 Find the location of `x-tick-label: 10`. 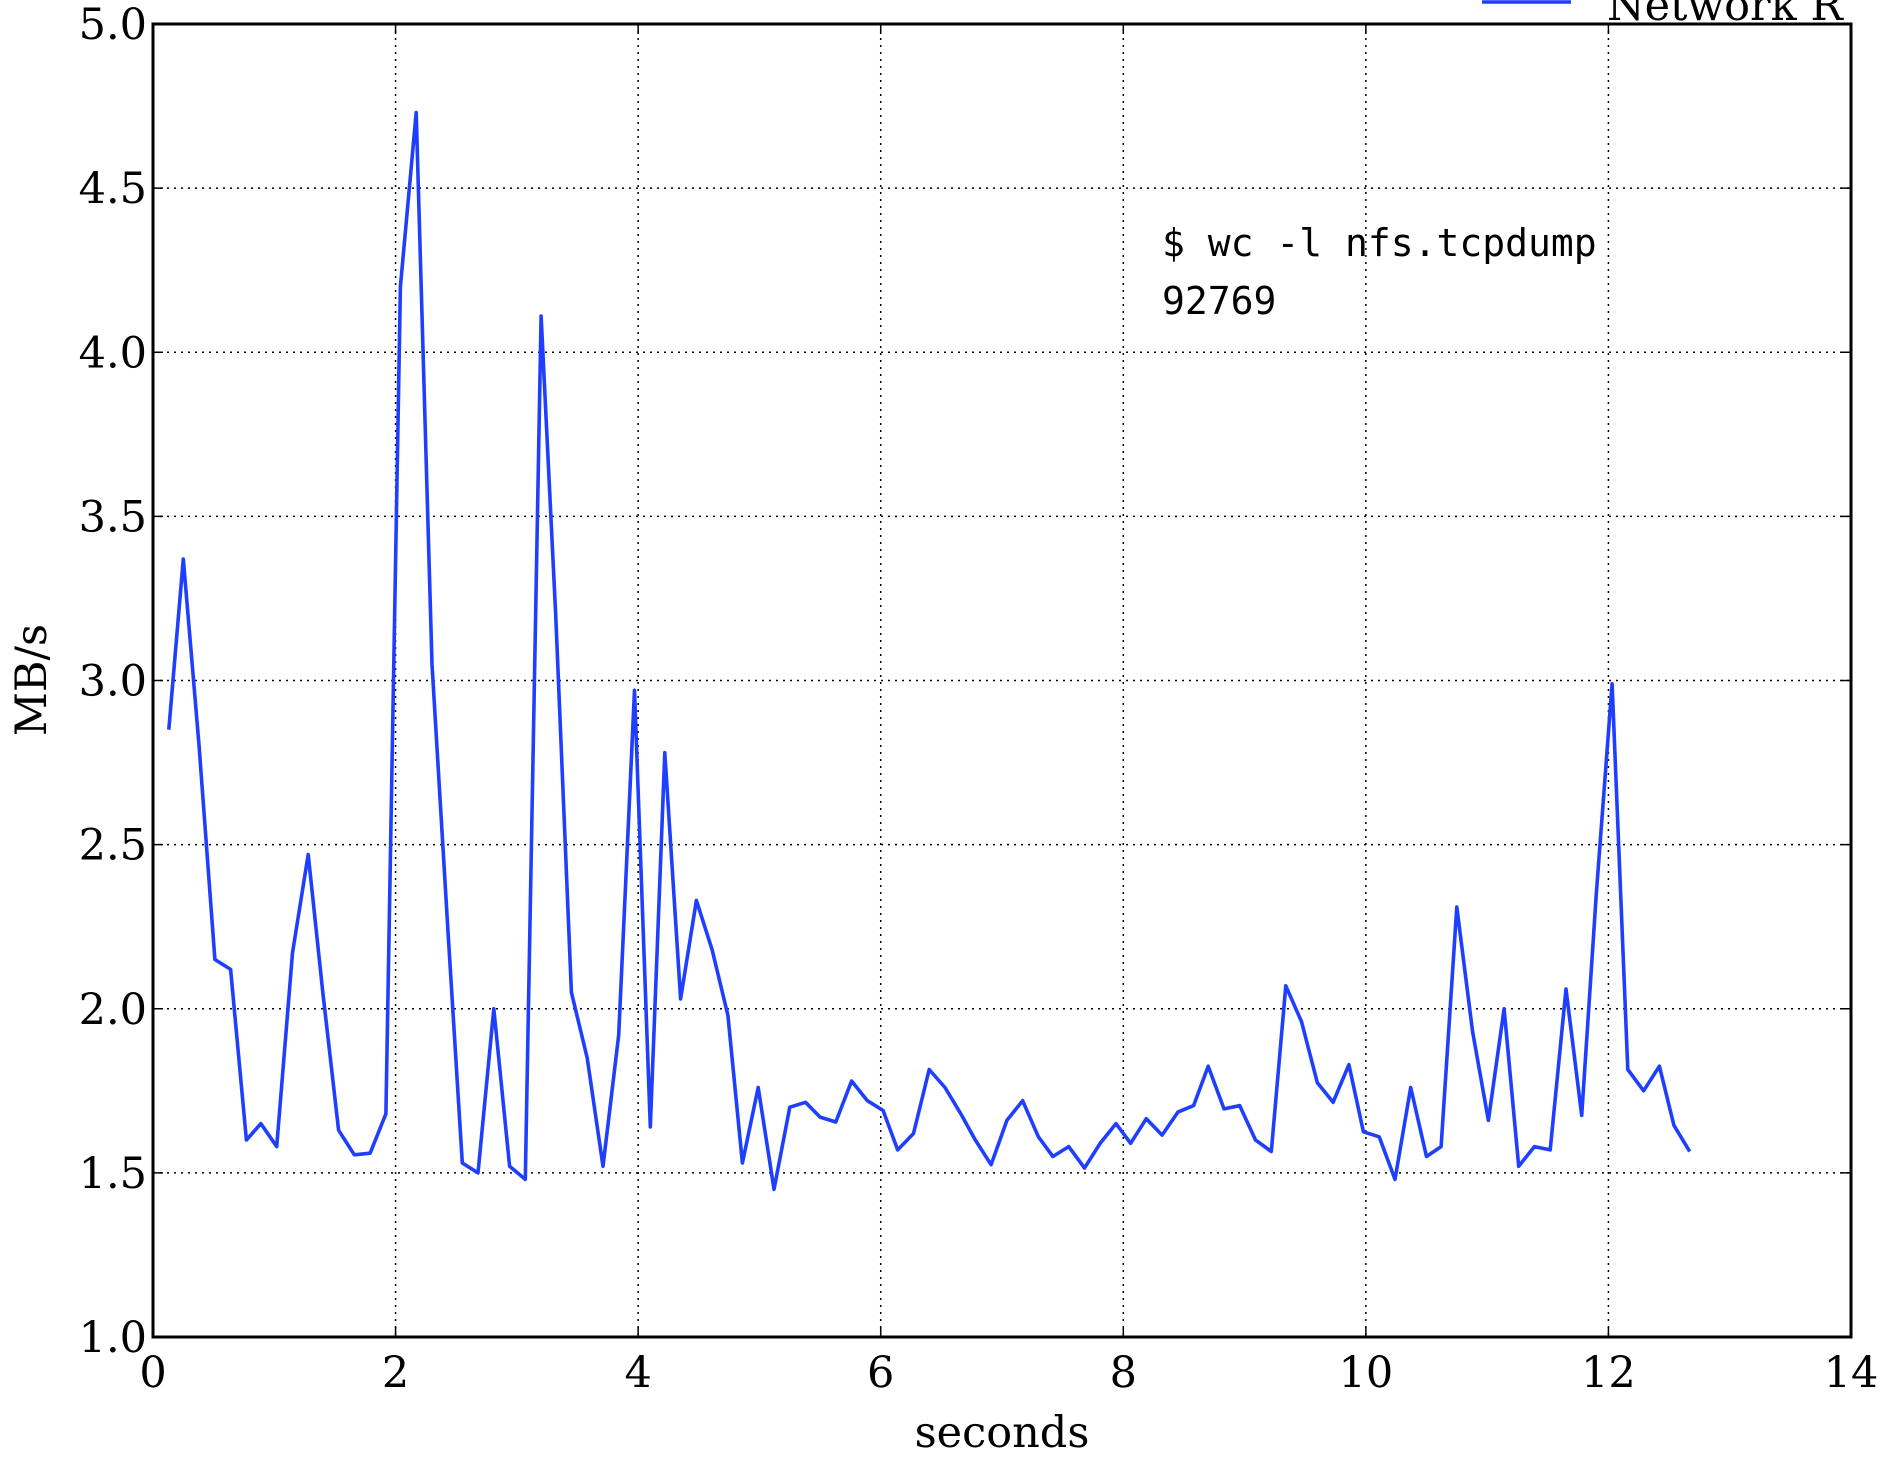

x-tick-label: 10 is located at coordinates (1365, 1373).